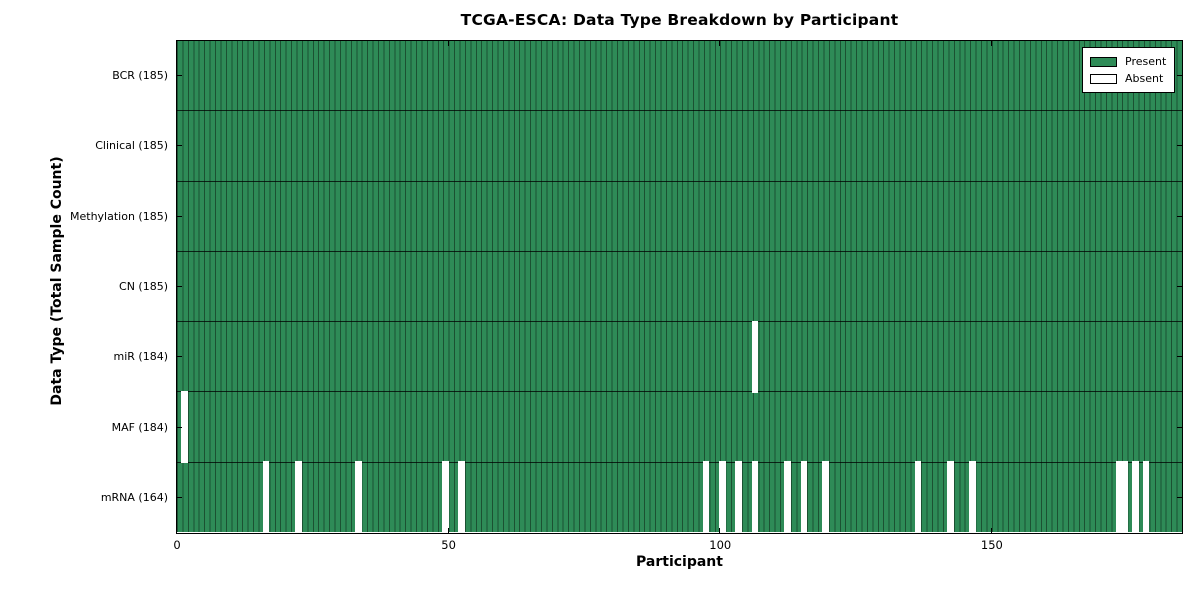 This screenshot has height=600, width=1200. What do you see at coordinates (131, 146) in the screenshot?
I see `y-tick-label-clinical: Clinical (185)` at bounding box center [131, 146].